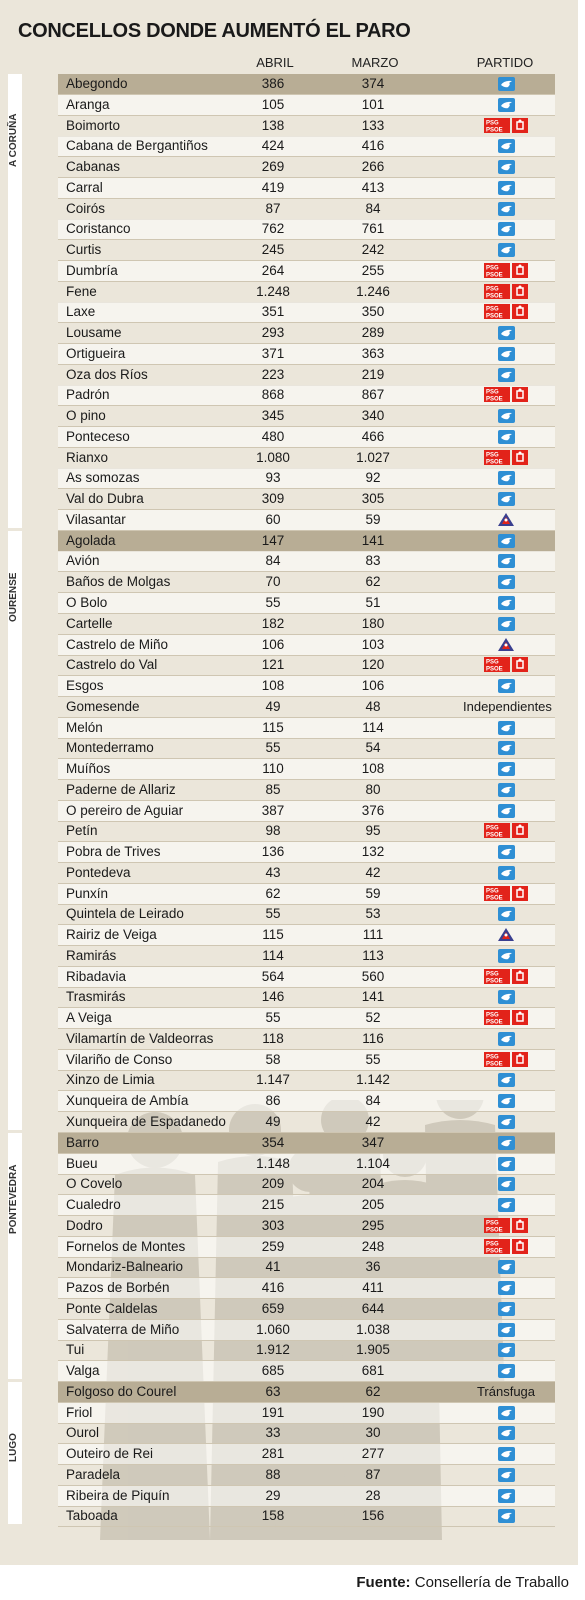 This screenshot has height=1600, width=585. I want to click on column-header-marzo: MARZO, so click(375, 62).